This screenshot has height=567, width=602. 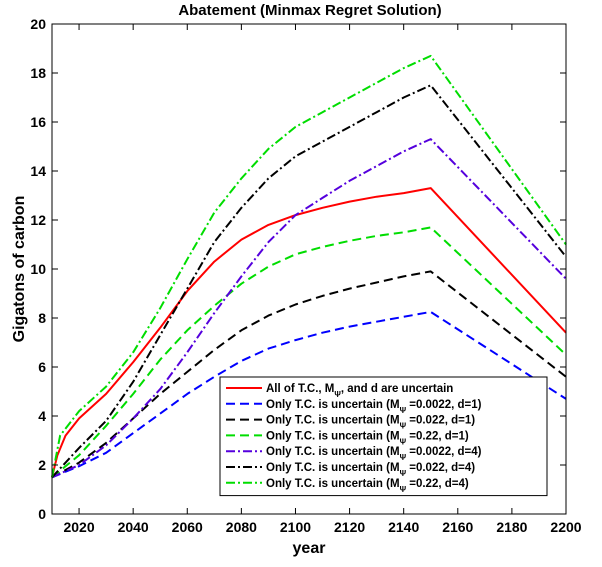 I want to click on x-tick-label: 2120, so click(x=349, y=527).